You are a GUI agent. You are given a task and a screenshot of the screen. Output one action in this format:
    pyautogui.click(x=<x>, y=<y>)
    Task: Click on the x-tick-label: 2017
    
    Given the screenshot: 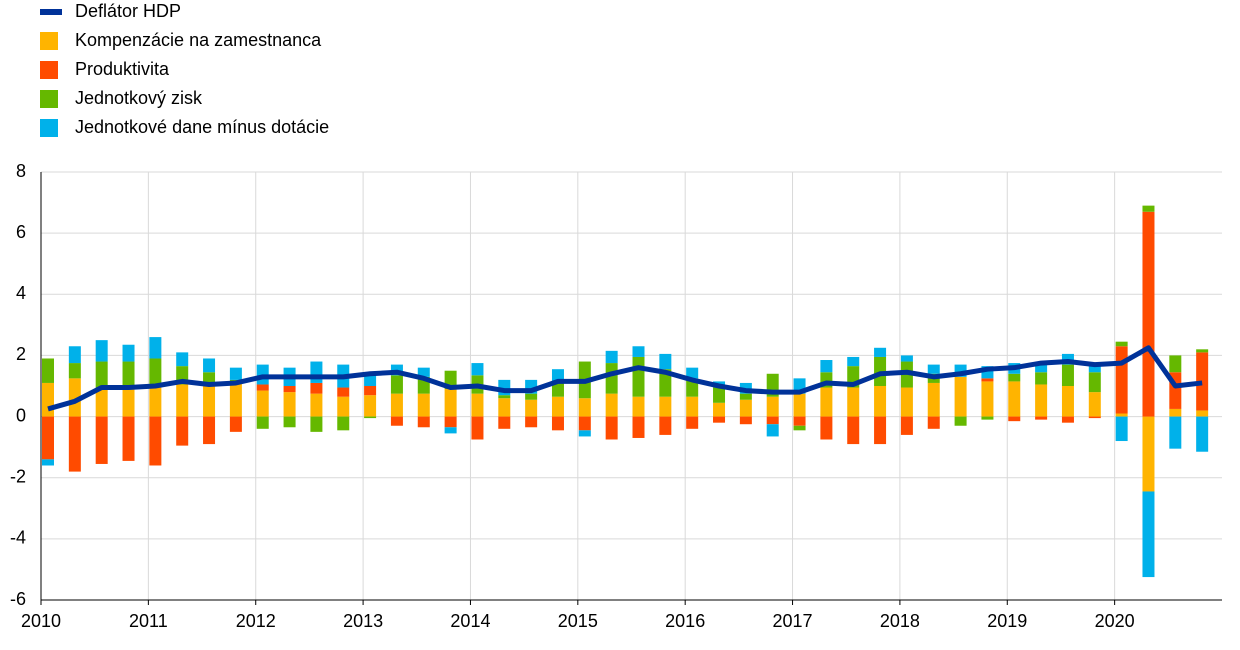 What is the action you would take?
    pyautogui.click(x=793, y=621)
    